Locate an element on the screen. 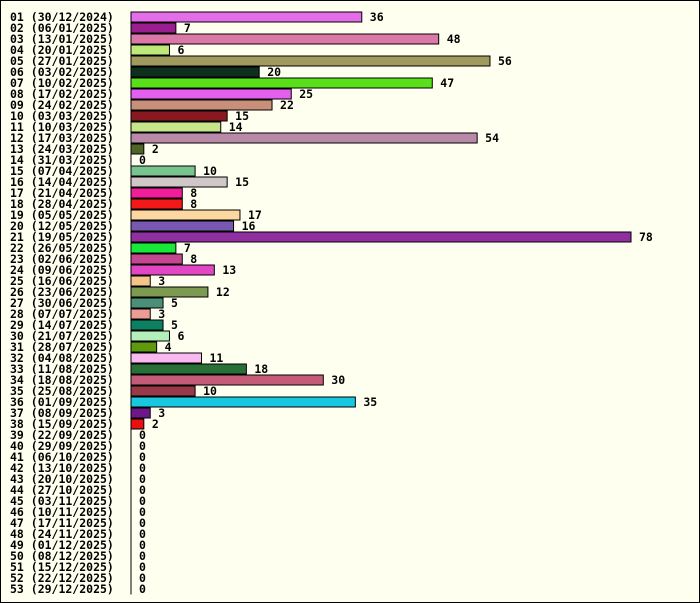  category-label: 02 (06/01/2025) is located at coordinates (62, 28).